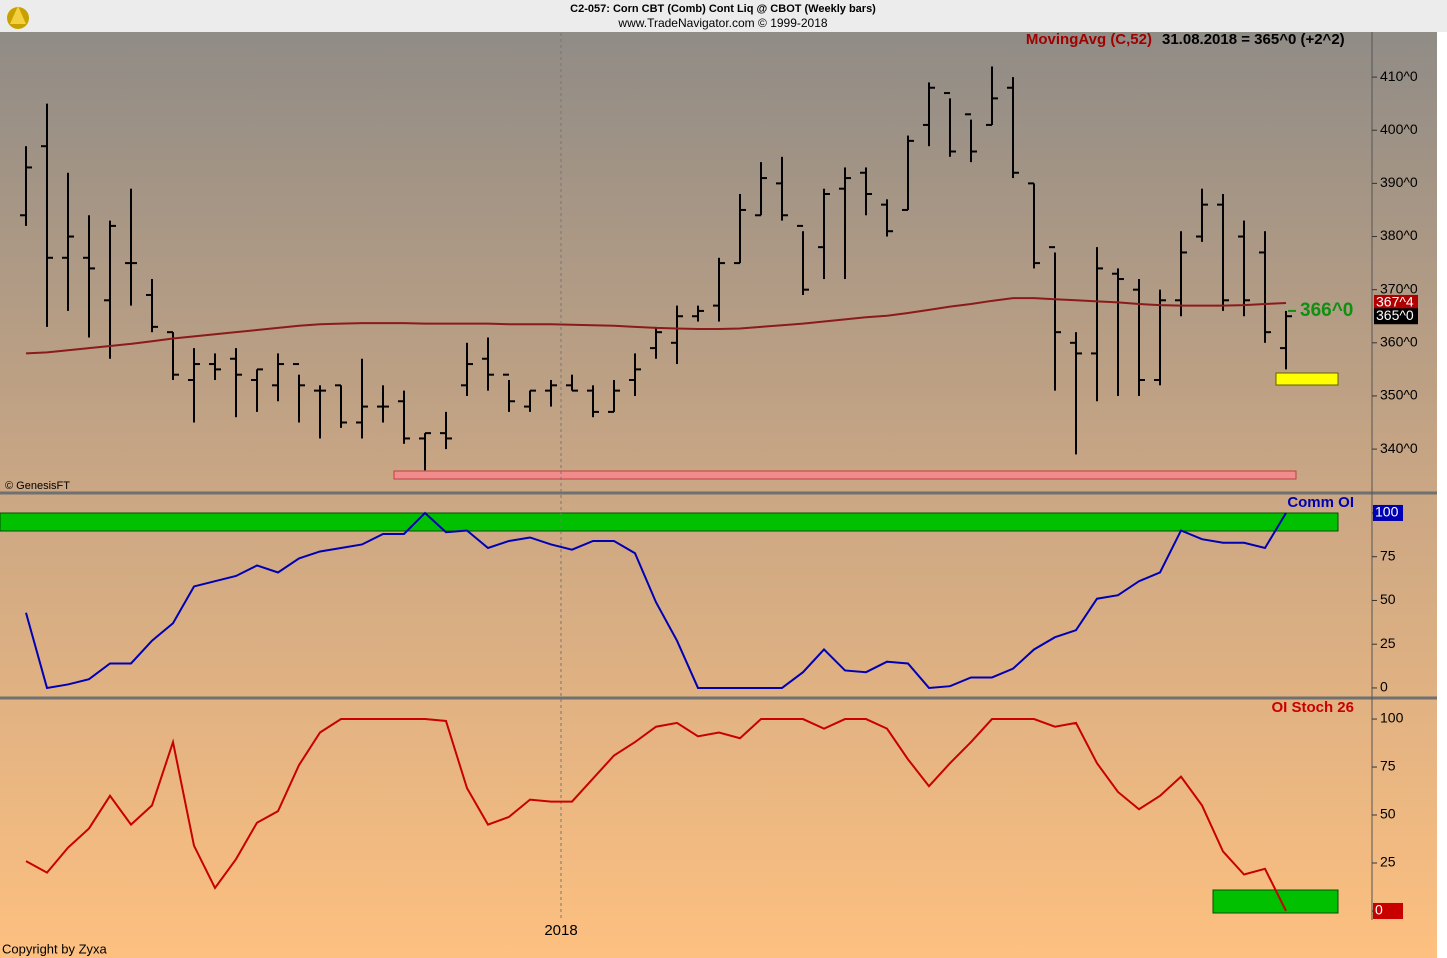  What do you see at coordinates (1379, 910) in the screenshot?
I see `last-value-label: 0` at bounding box center [1379, 910].